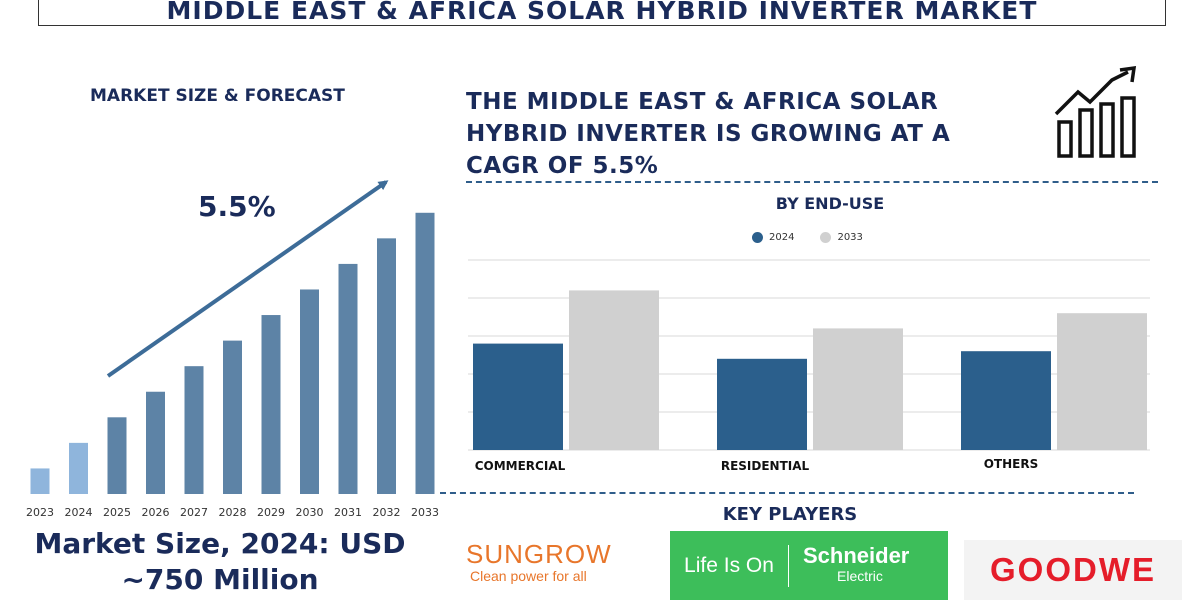  Describe the element at coordinates (310, 512) in the screenshot. I see `forecast-tick-2030: 2030` at that location.